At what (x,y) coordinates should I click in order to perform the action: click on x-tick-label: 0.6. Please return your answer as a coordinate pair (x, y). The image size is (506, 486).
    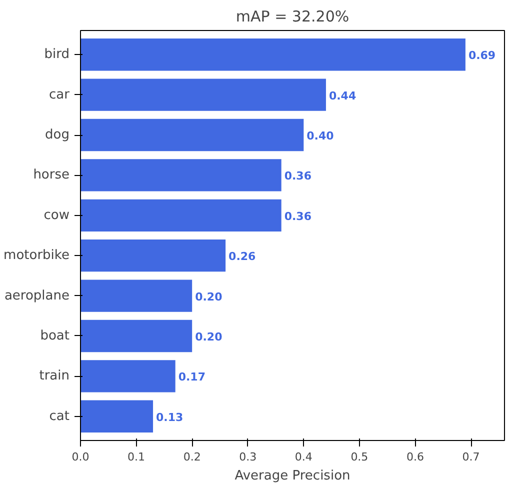
    Looking at the image, I should click on (415, 457).